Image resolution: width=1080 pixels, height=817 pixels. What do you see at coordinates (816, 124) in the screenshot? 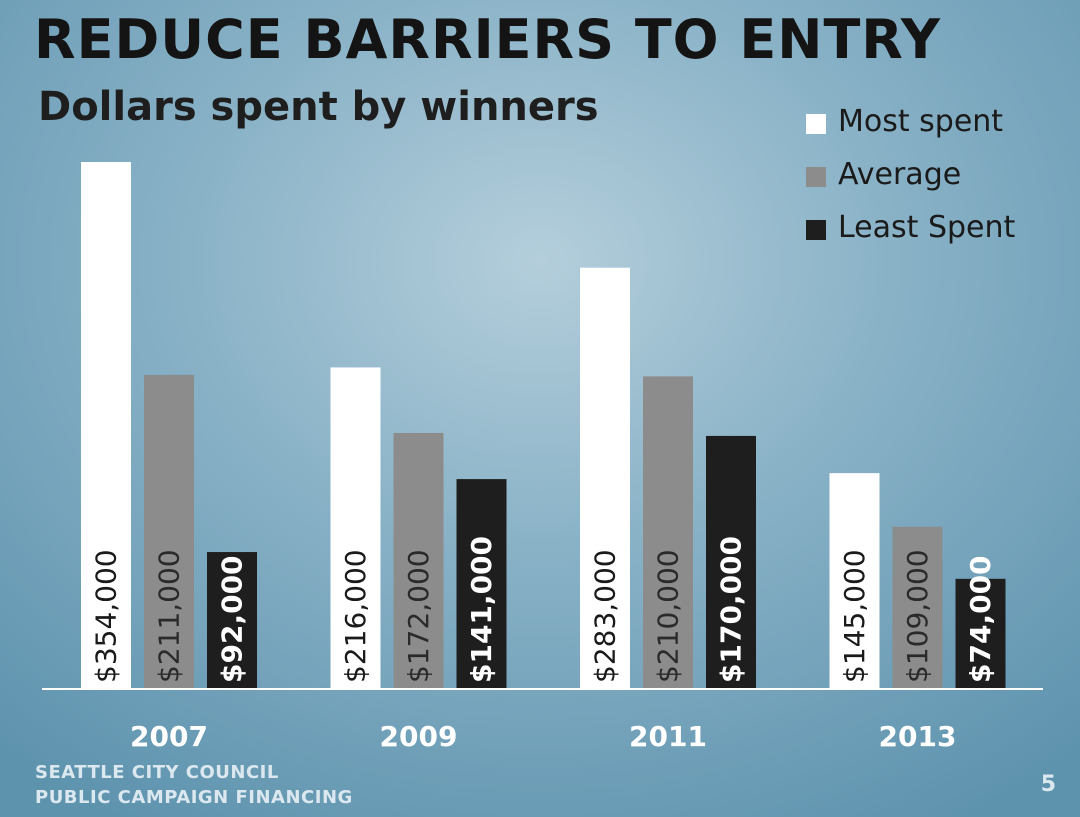
I see `legend-swatch-most-spent` at bounding box center [816, 124].